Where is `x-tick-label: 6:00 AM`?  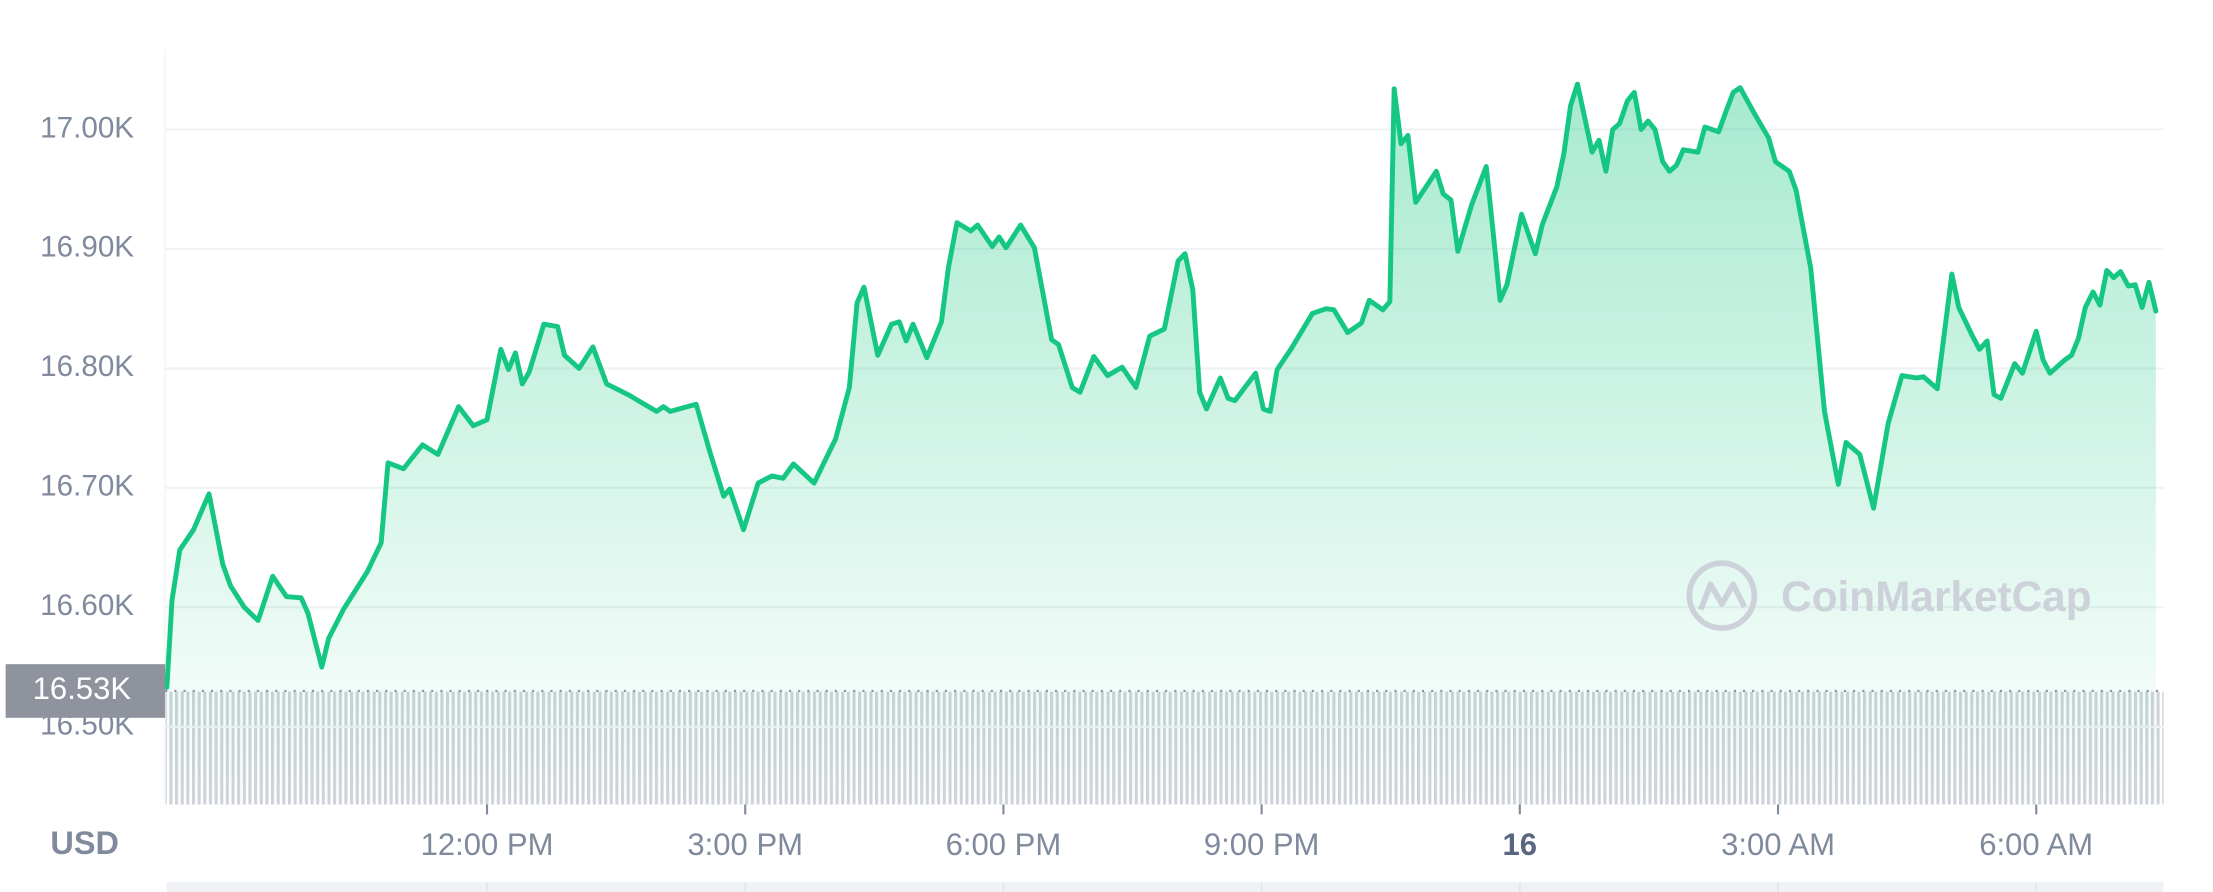
x-tick-label: 6:00 AM is located at coordinates (2036, 844).